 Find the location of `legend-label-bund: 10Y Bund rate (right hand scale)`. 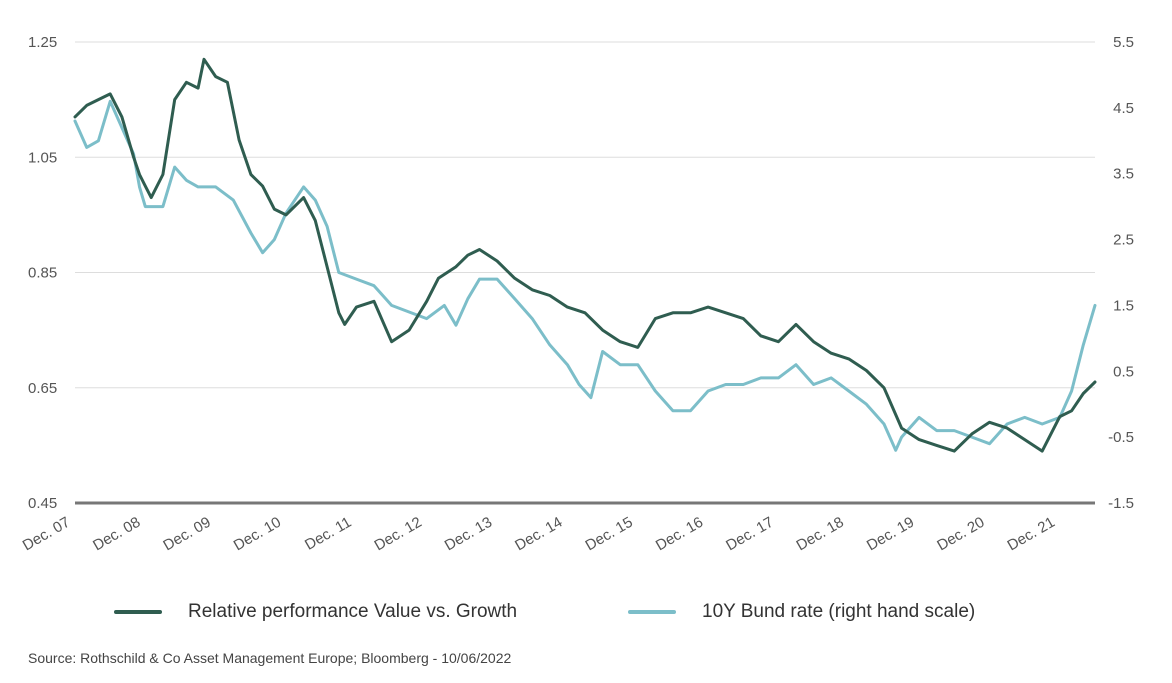

legend-label-bund: 10Y Bund rate (right hand scale) is located at coordinates (839, 611).